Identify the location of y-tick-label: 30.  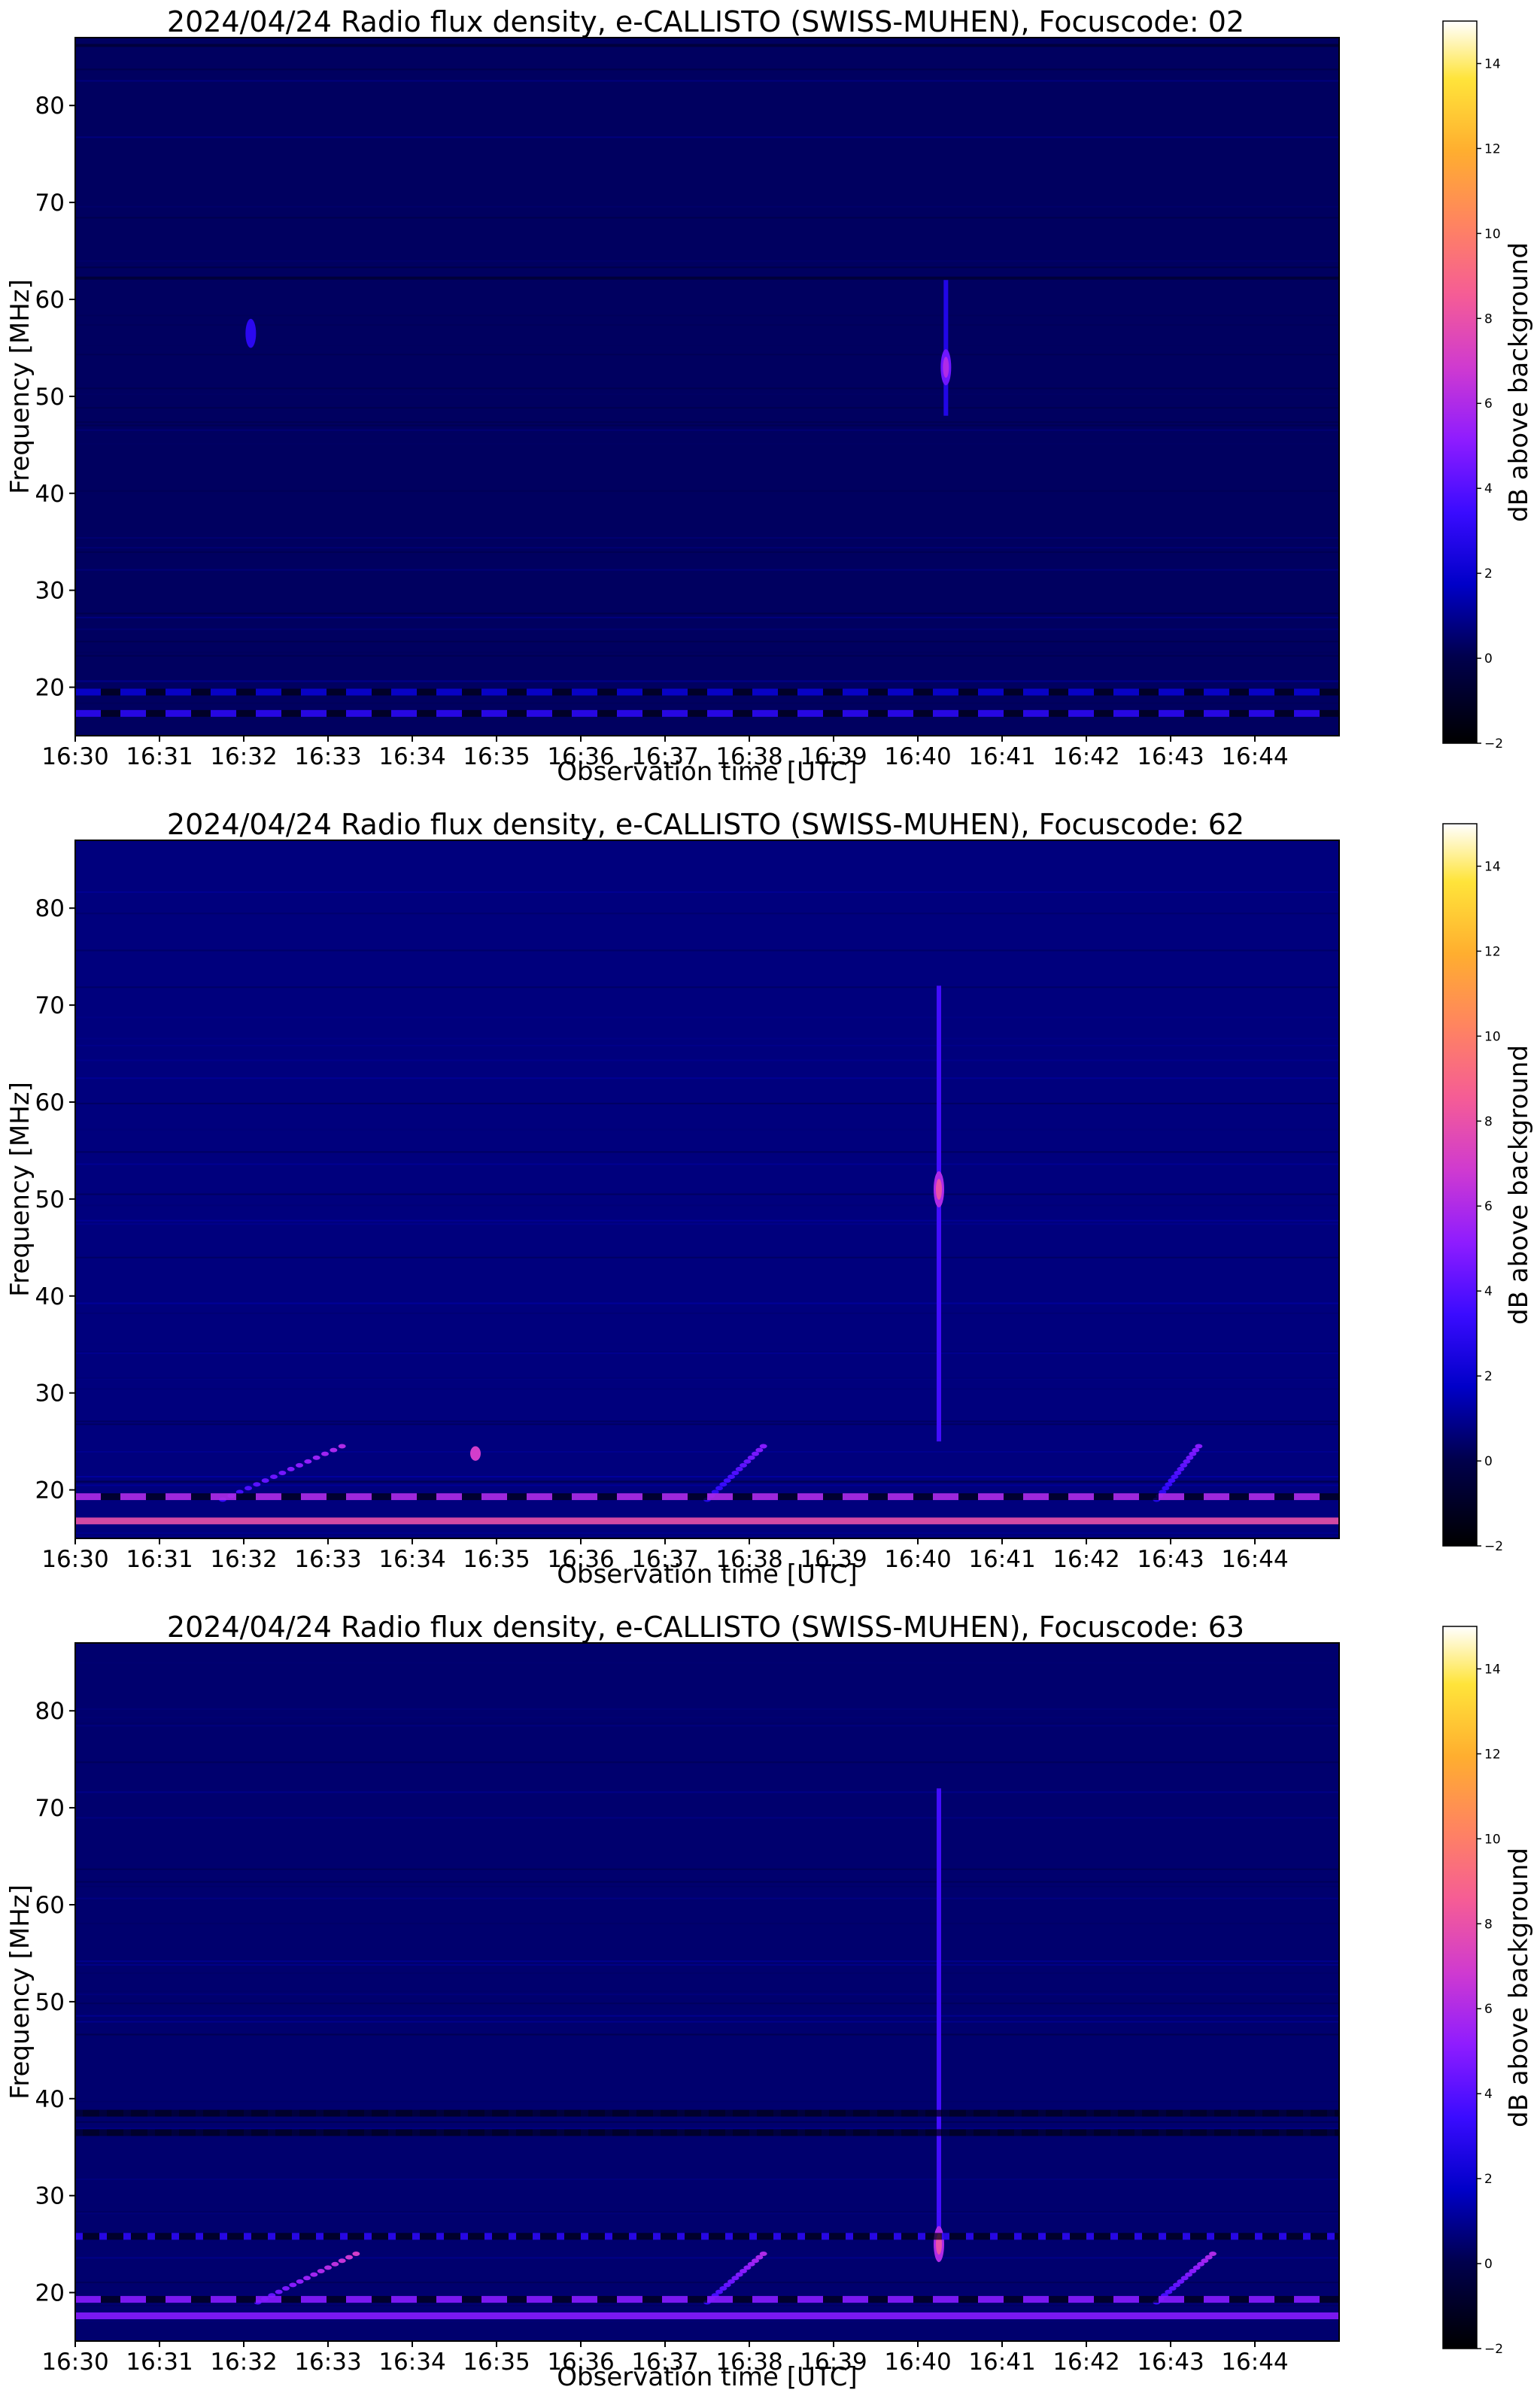
(50, 1393).